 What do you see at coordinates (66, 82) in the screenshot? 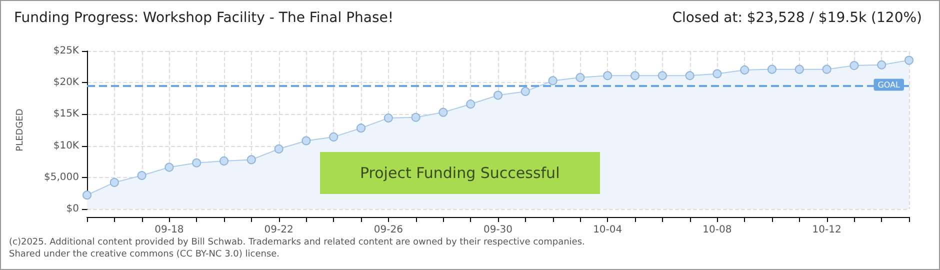
I see `y-tick-label: $20K` at bounding box center [66, 82].